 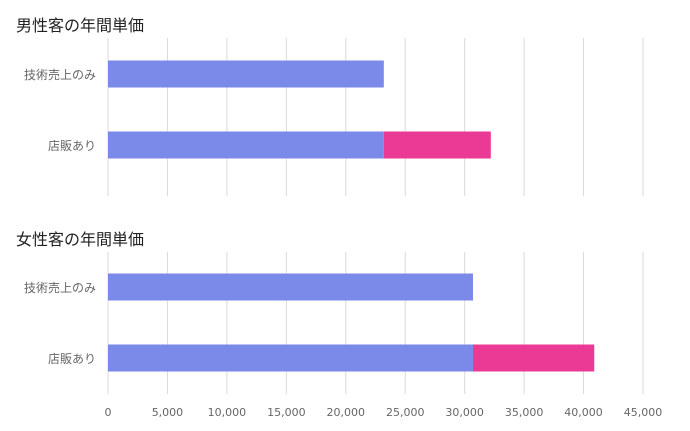 I want to click on x-tick-label-6: 30,000, so click(x=464, y=412).